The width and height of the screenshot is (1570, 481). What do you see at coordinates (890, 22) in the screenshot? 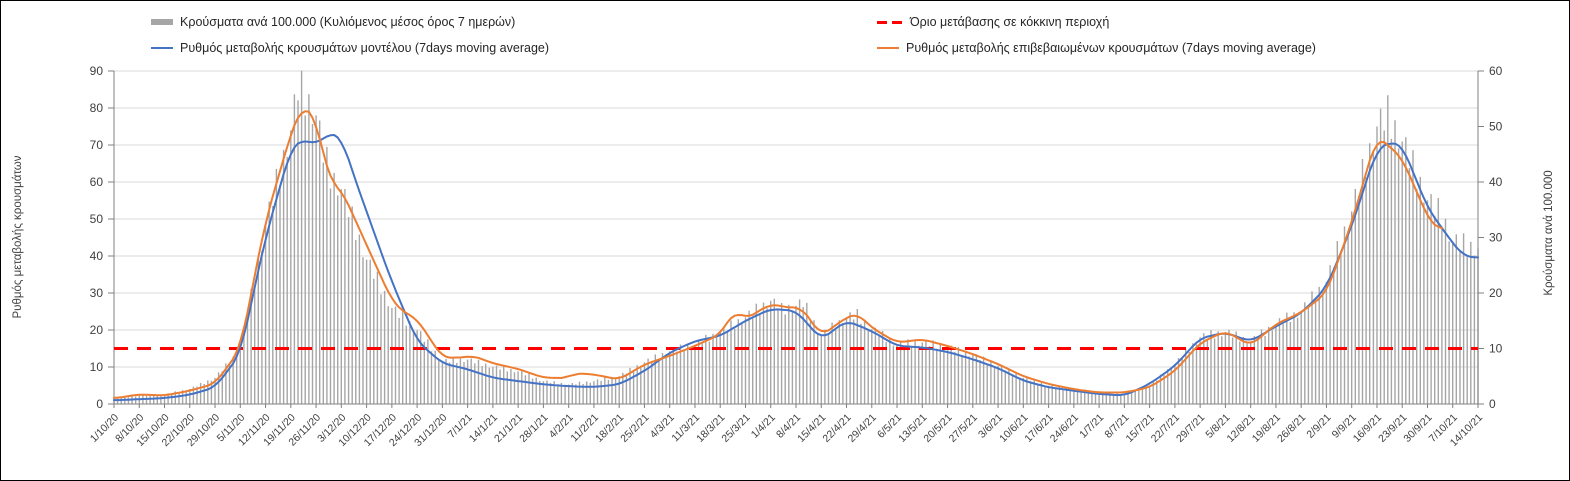
I see `threshold-legend-swatch` at bounding box center [890, 22].